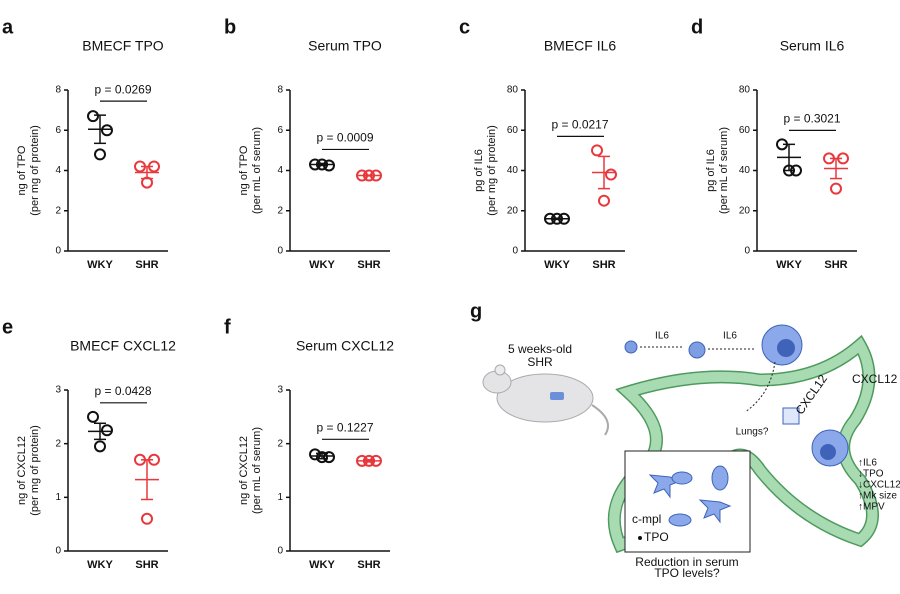  Describe the element at coordinates (545, 400) in the screenshot. I see `mouse` at that location.